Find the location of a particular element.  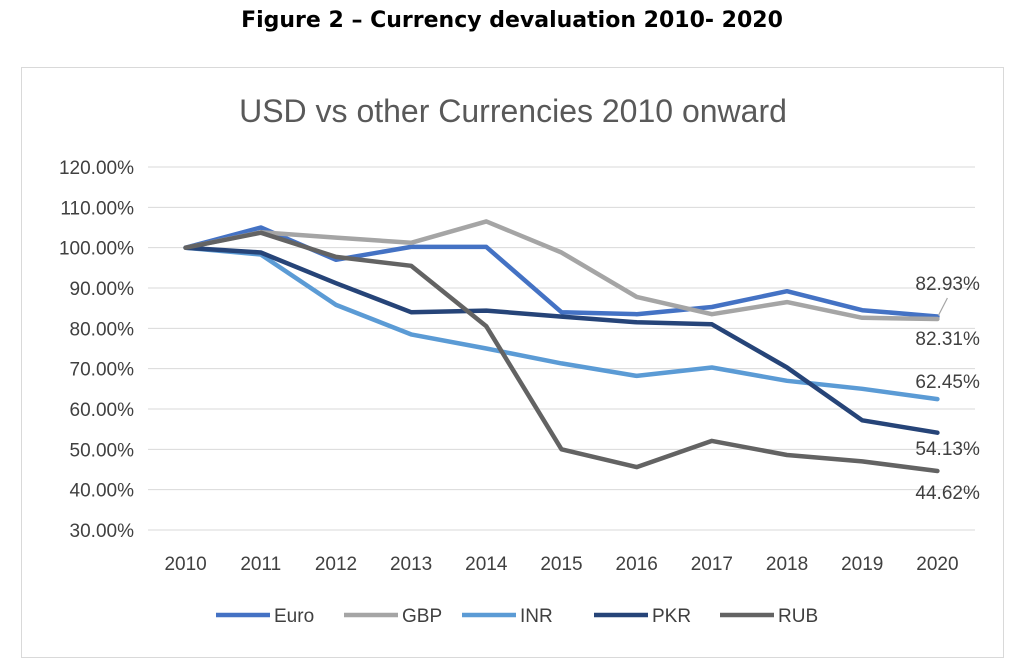

data-label-rub: 44.62% is located at coordinates (947, 493).